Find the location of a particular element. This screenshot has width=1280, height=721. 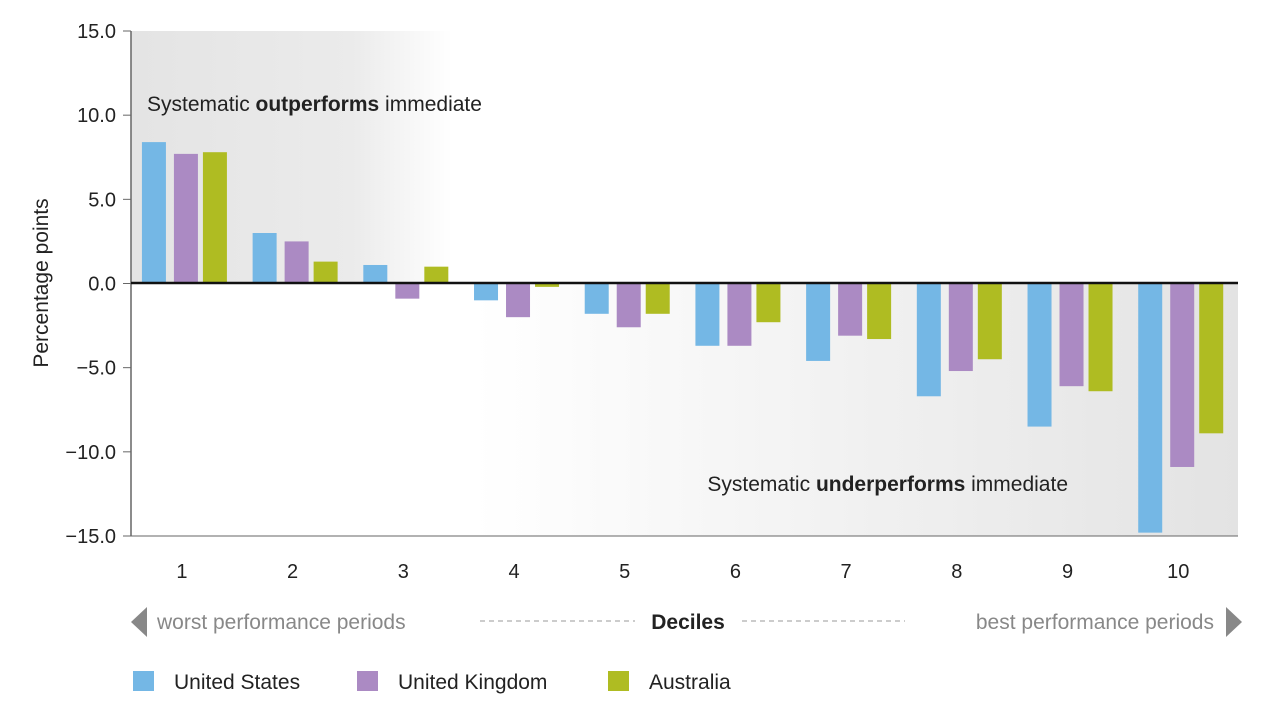

x-tick-label: 8 is located at coordinates (956, 572).